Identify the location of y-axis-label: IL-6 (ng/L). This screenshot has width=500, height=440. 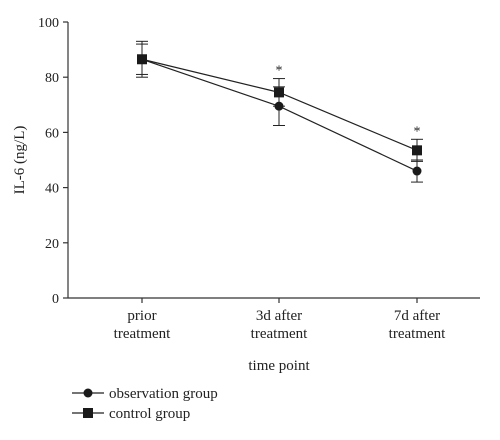
(20, 160).